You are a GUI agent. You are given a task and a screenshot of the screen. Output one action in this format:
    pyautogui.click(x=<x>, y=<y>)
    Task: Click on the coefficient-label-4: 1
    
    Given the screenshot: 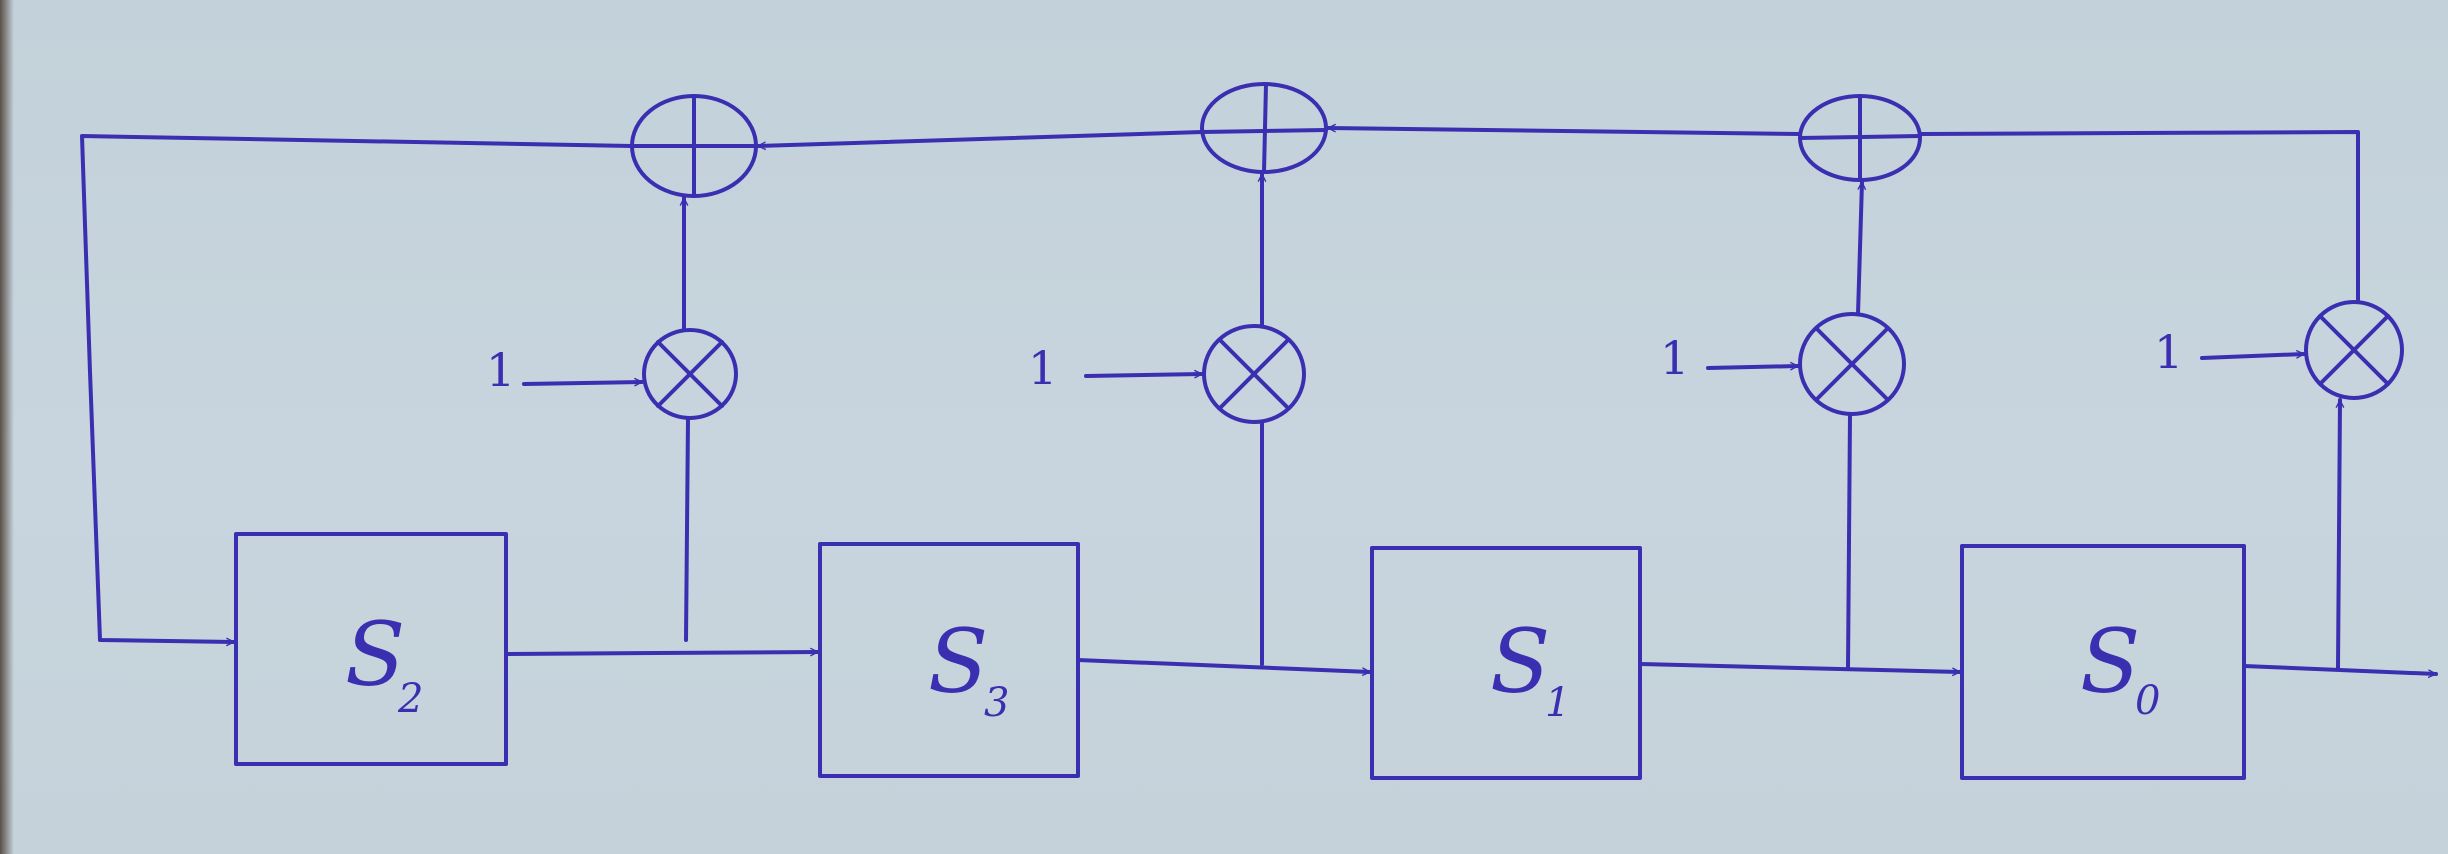 What is the action you would take?
    pyautogui.click(x=2168, y=352)
    